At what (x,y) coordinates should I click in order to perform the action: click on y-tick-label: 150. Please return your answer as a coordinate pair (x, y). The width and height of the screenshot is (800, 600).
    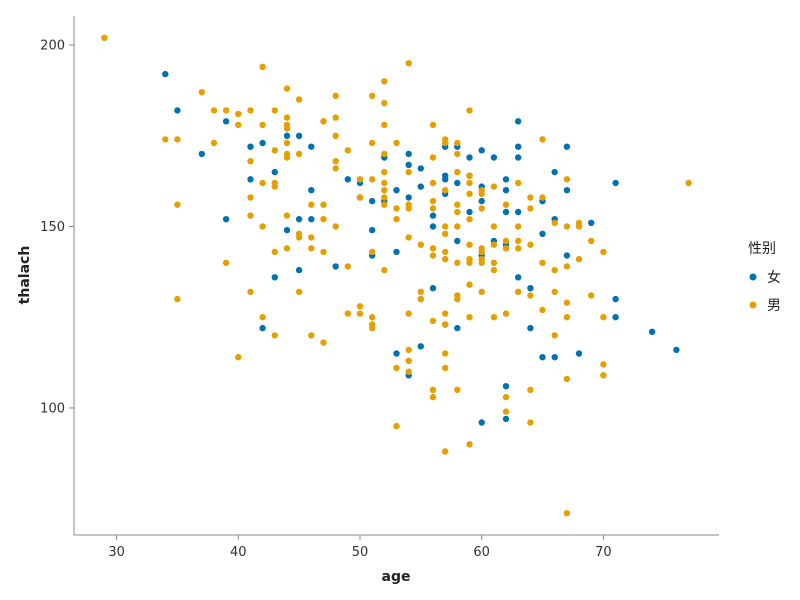
    Looking at the image, I should click on (52, 227).